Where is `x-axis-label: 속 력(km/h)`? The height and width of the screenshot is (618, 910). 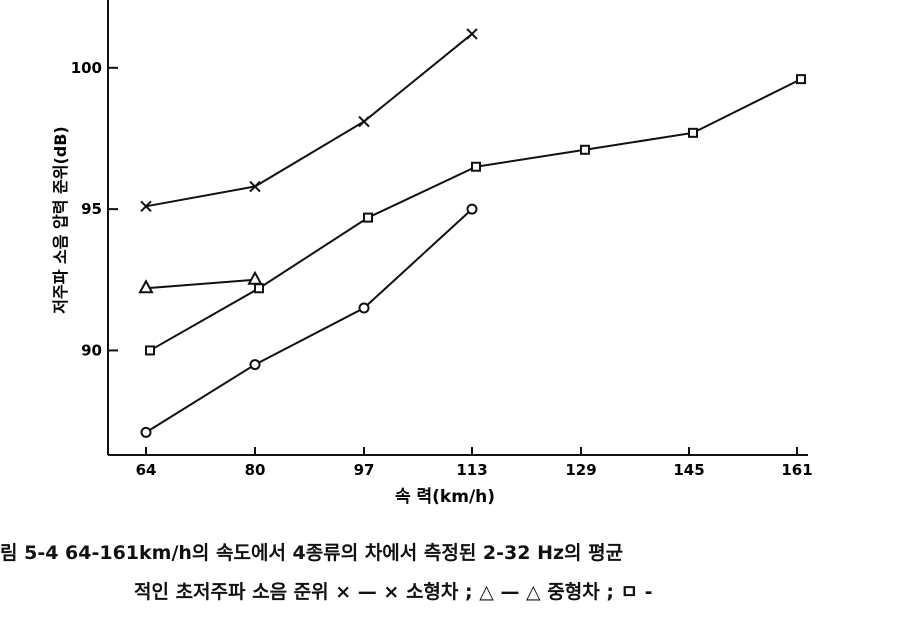
x-axis-label: 속 력(km/h) is located at coordinates (445, 497).